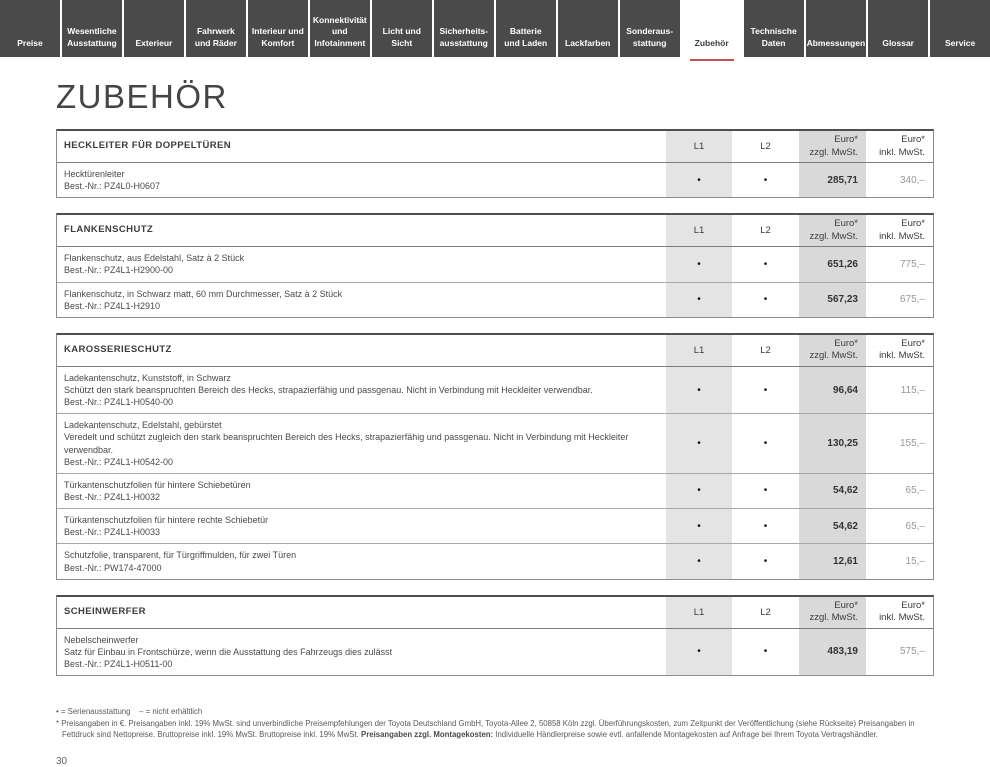  I want to click on price-excl-vat: 96,64, so click(832, 390).